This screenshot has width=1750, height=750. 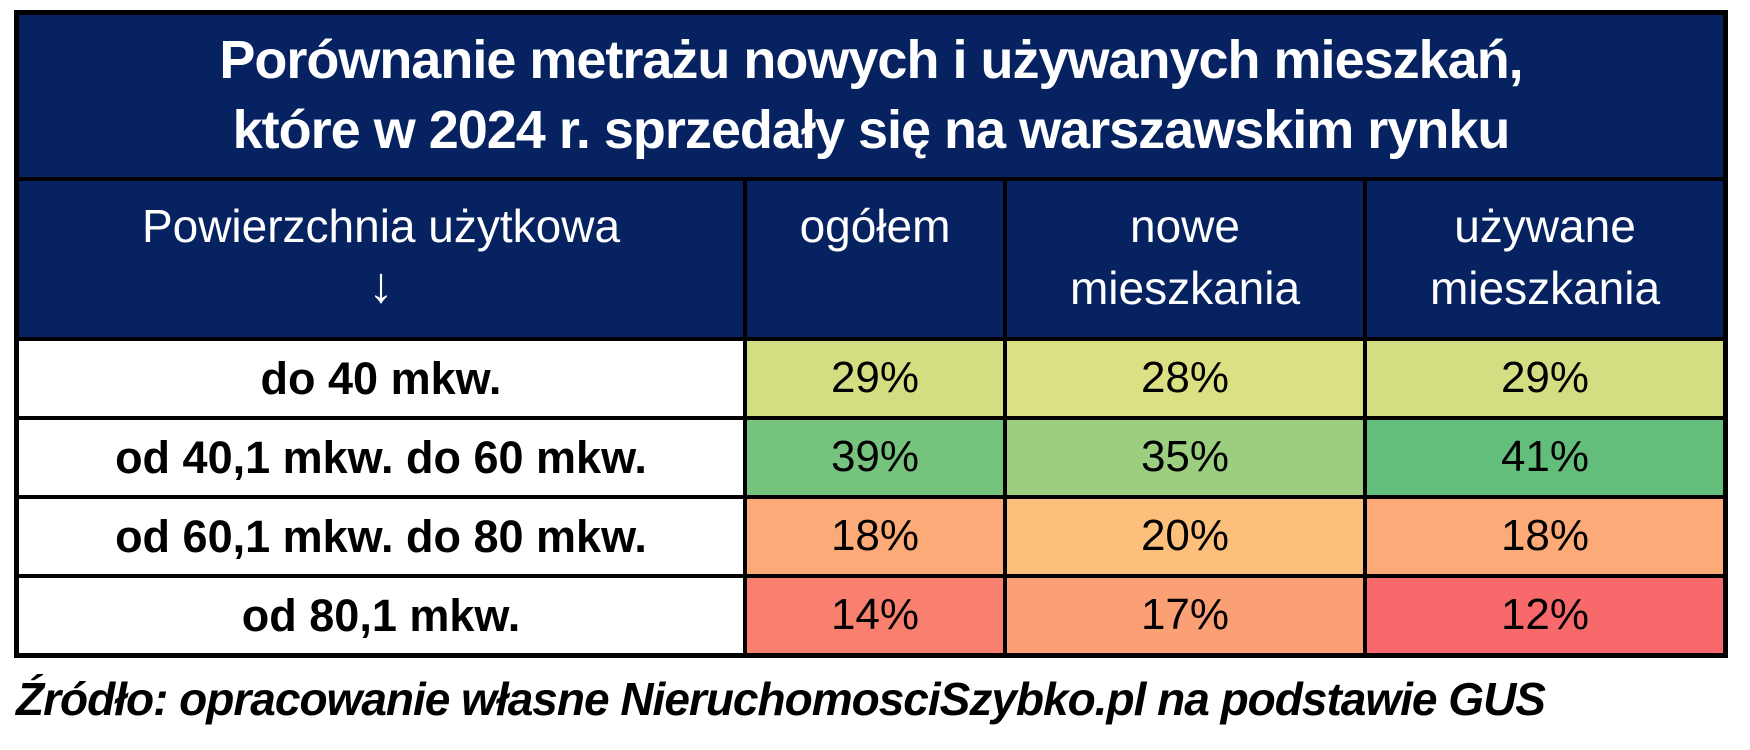 I want to click on header-uzywane-line2: mieszkania, so click(x=1545, y=288).